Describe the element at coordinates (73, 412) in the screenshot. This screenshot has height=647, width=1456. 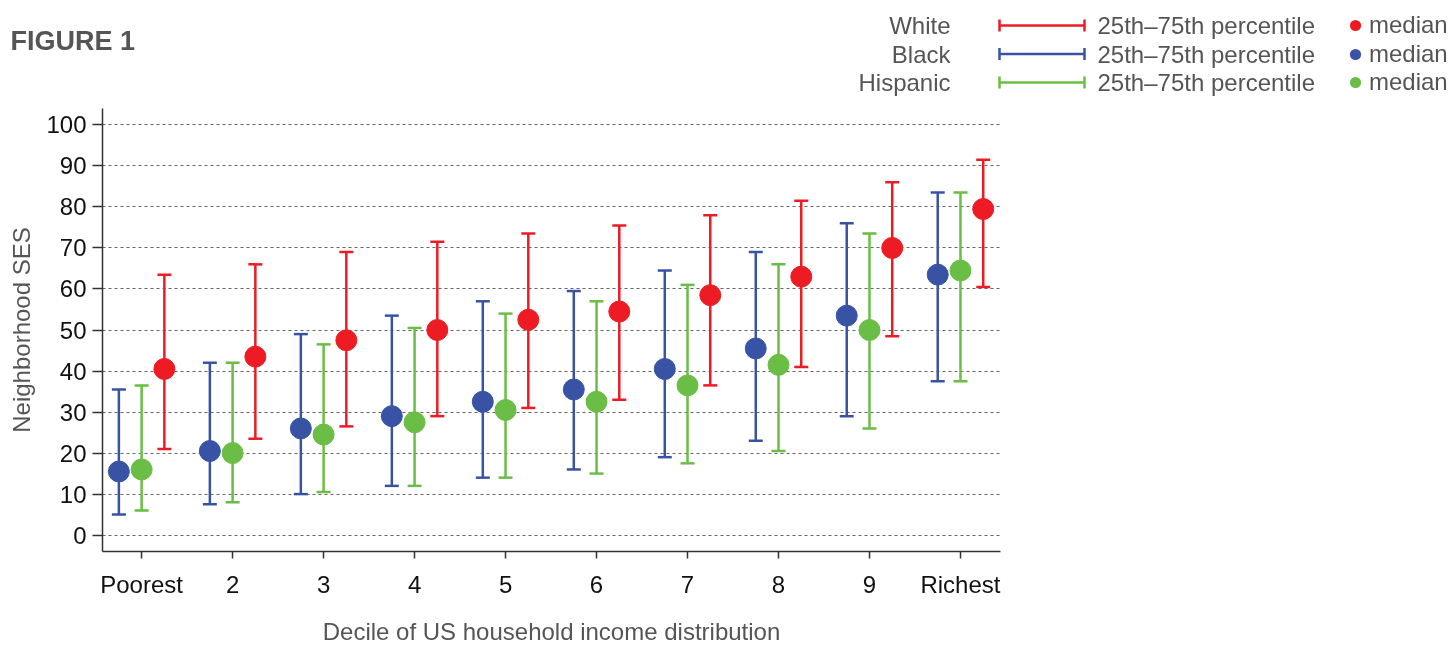
I see `y-tick-label: 30` at that location.